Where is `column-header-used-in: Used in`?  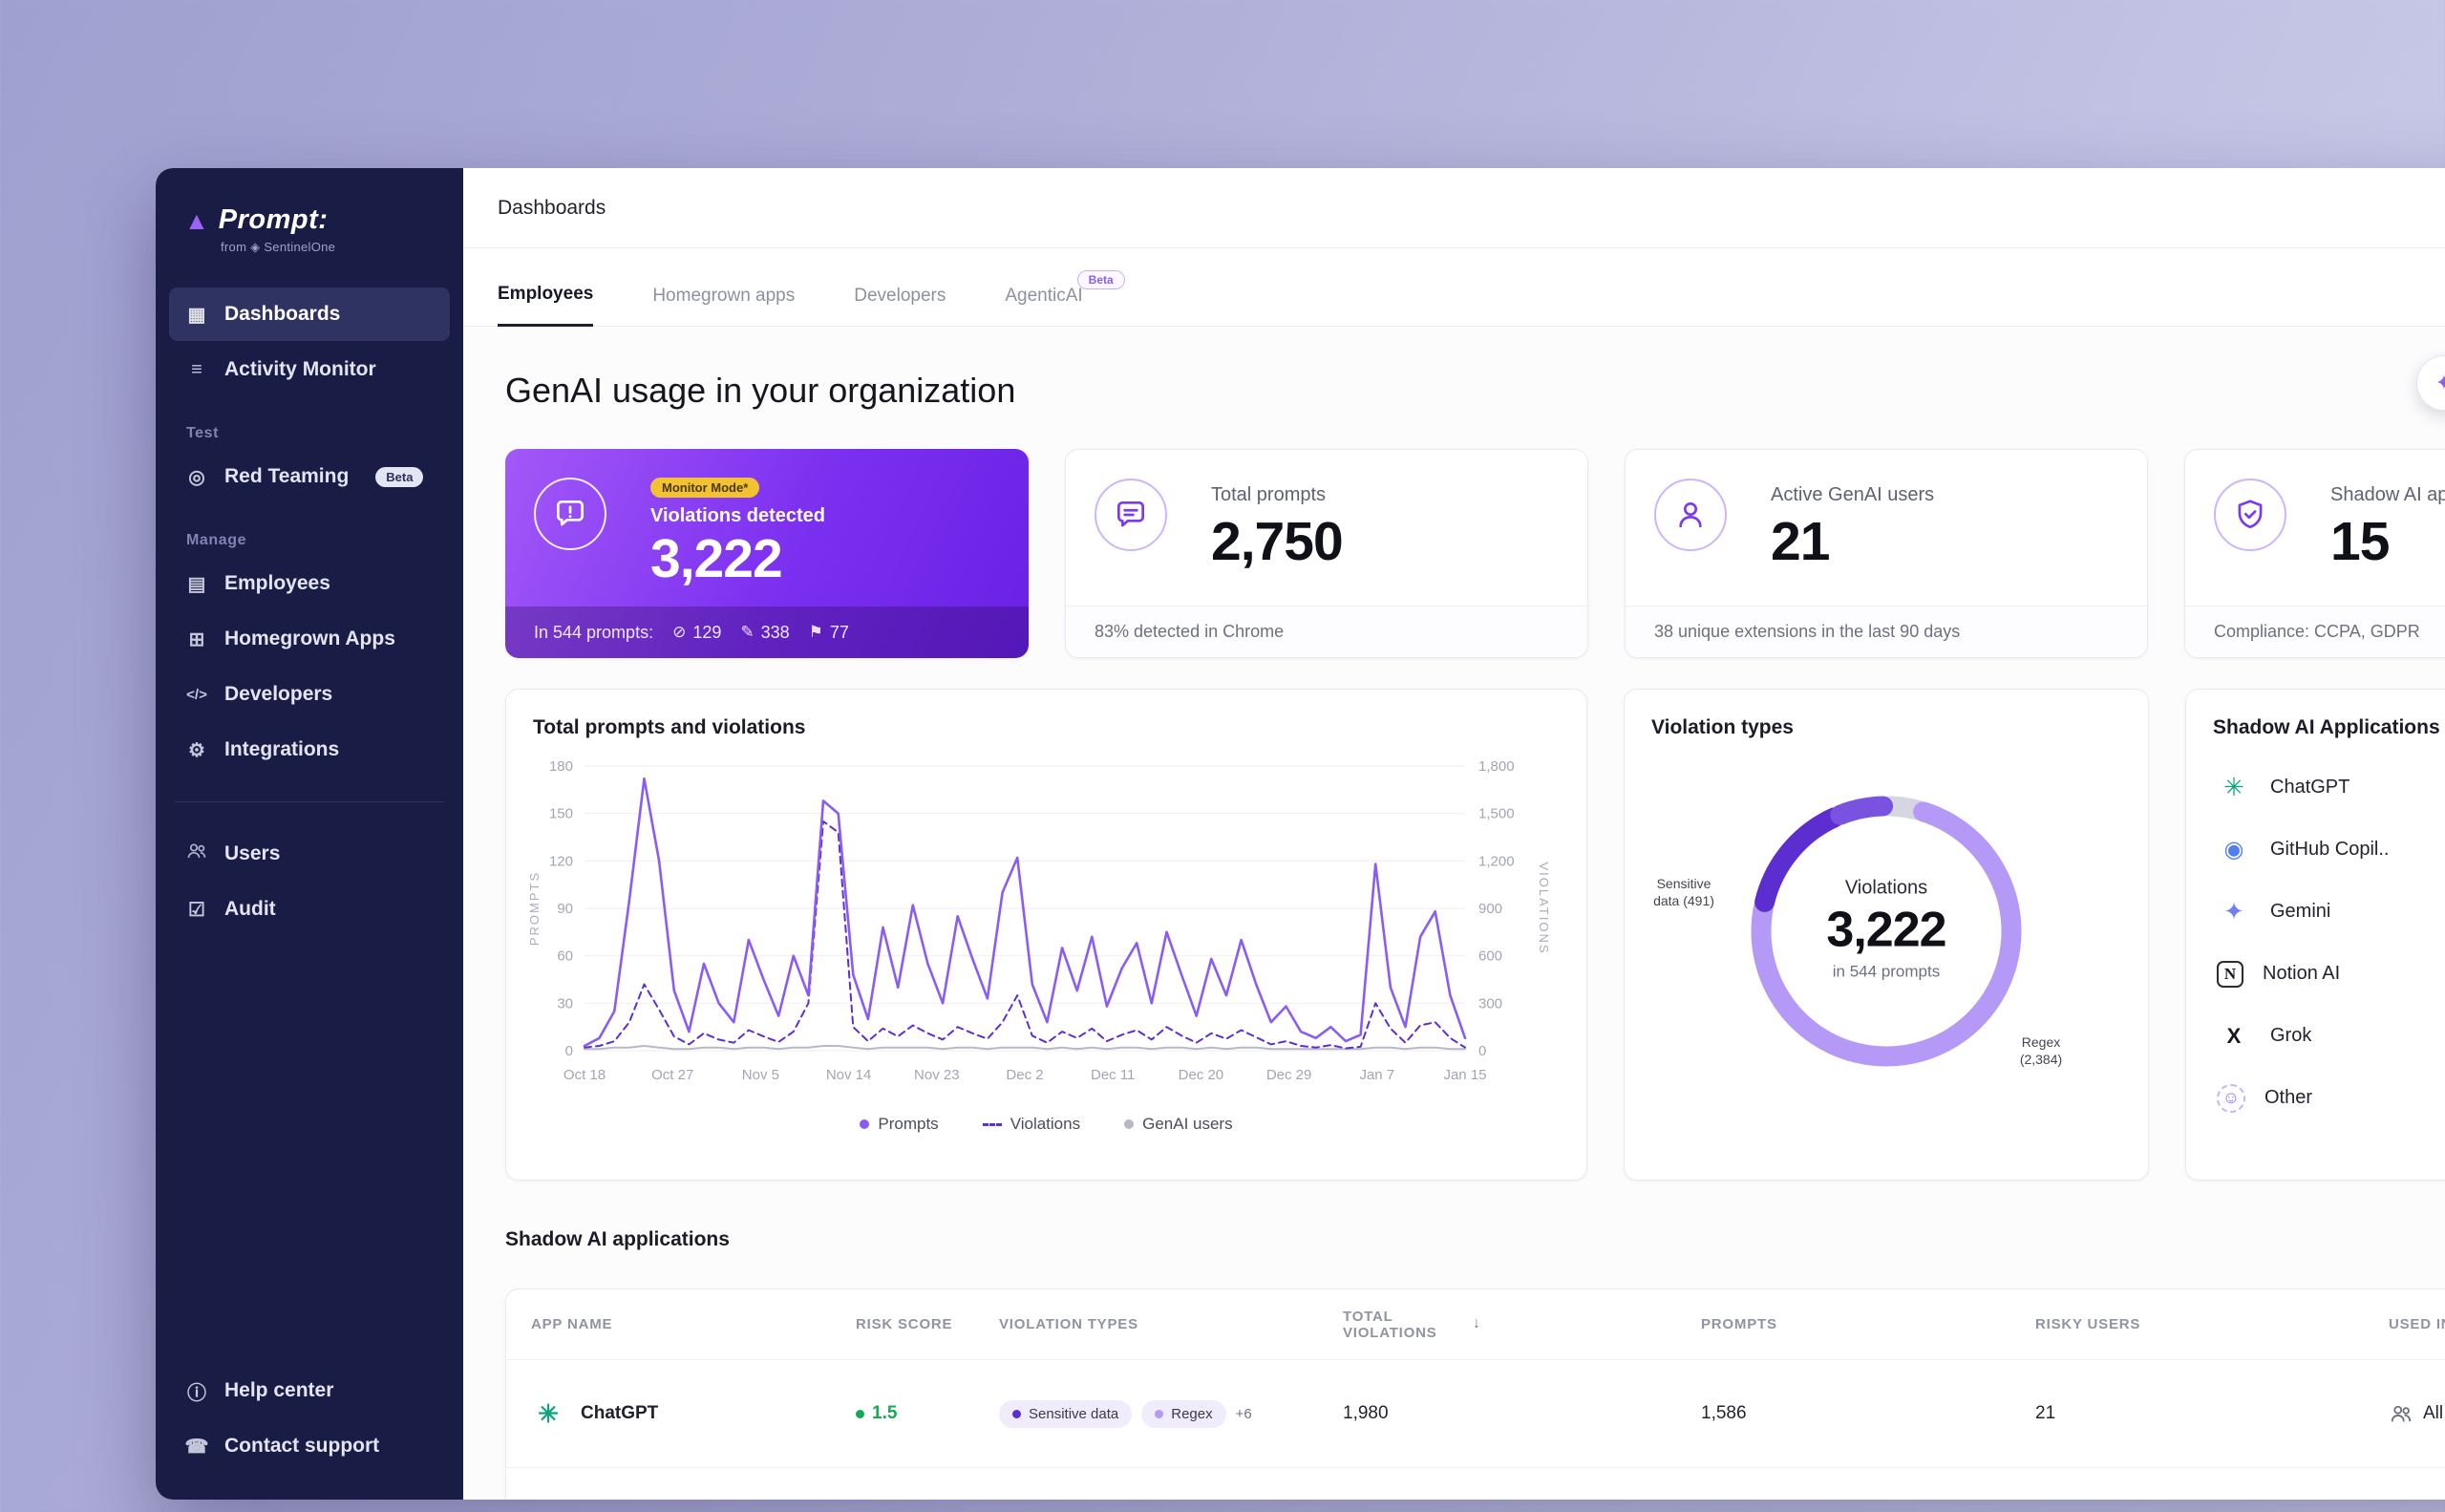 column-header-used-in: Used in is located at coordinates (2417, 1324).